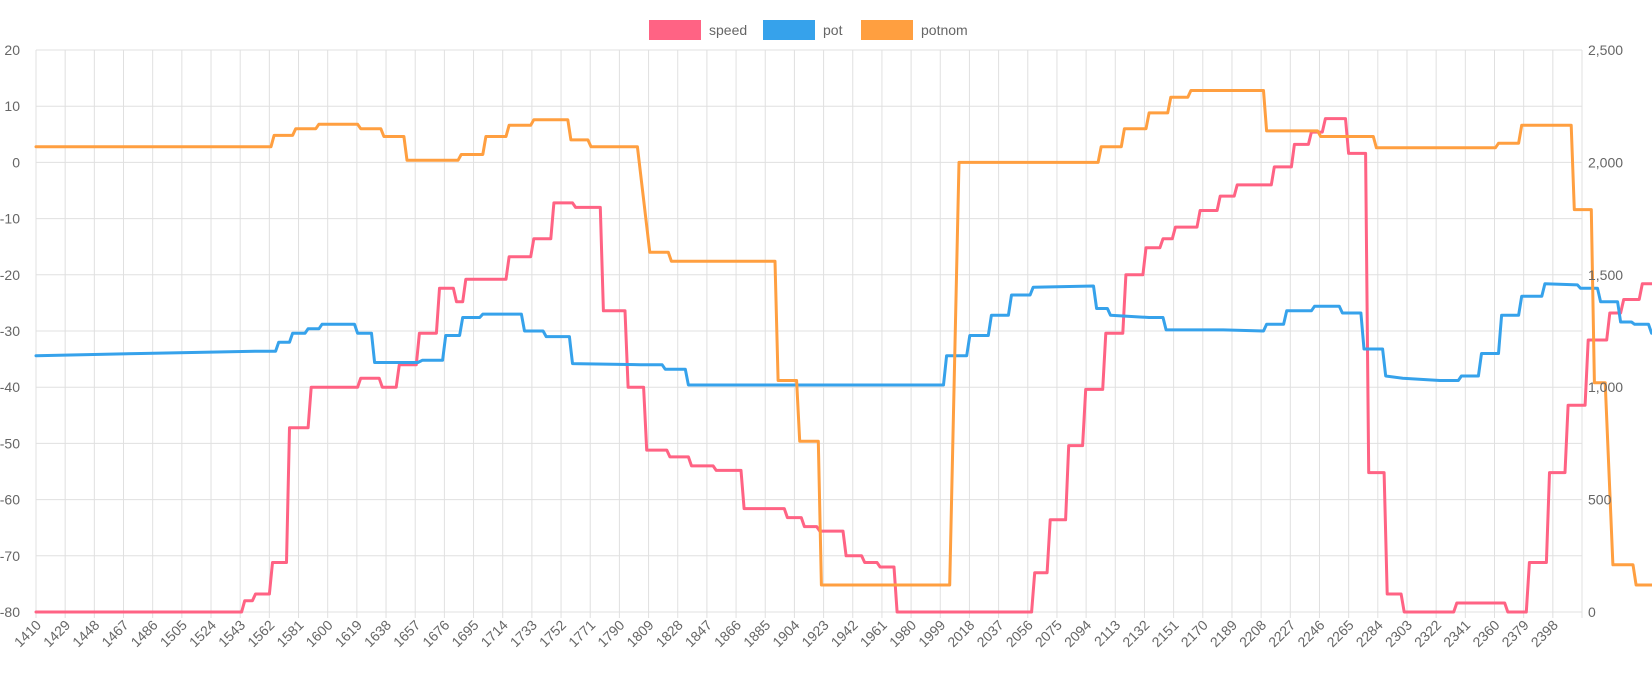 This screenshot has height=677, width=1652. What do you see at coordinates (56, 633) in the screenshot?
I see `x-tick-label: 1429` at bounding box center [56, 633].